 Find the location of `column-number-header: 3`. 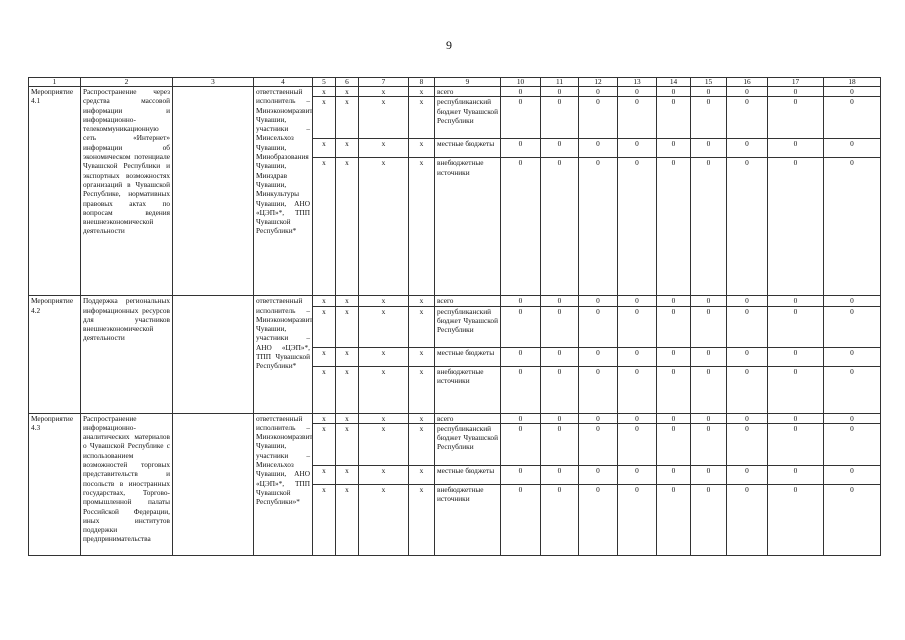

column-number-header: 3 is located at coordinates (213, 82).